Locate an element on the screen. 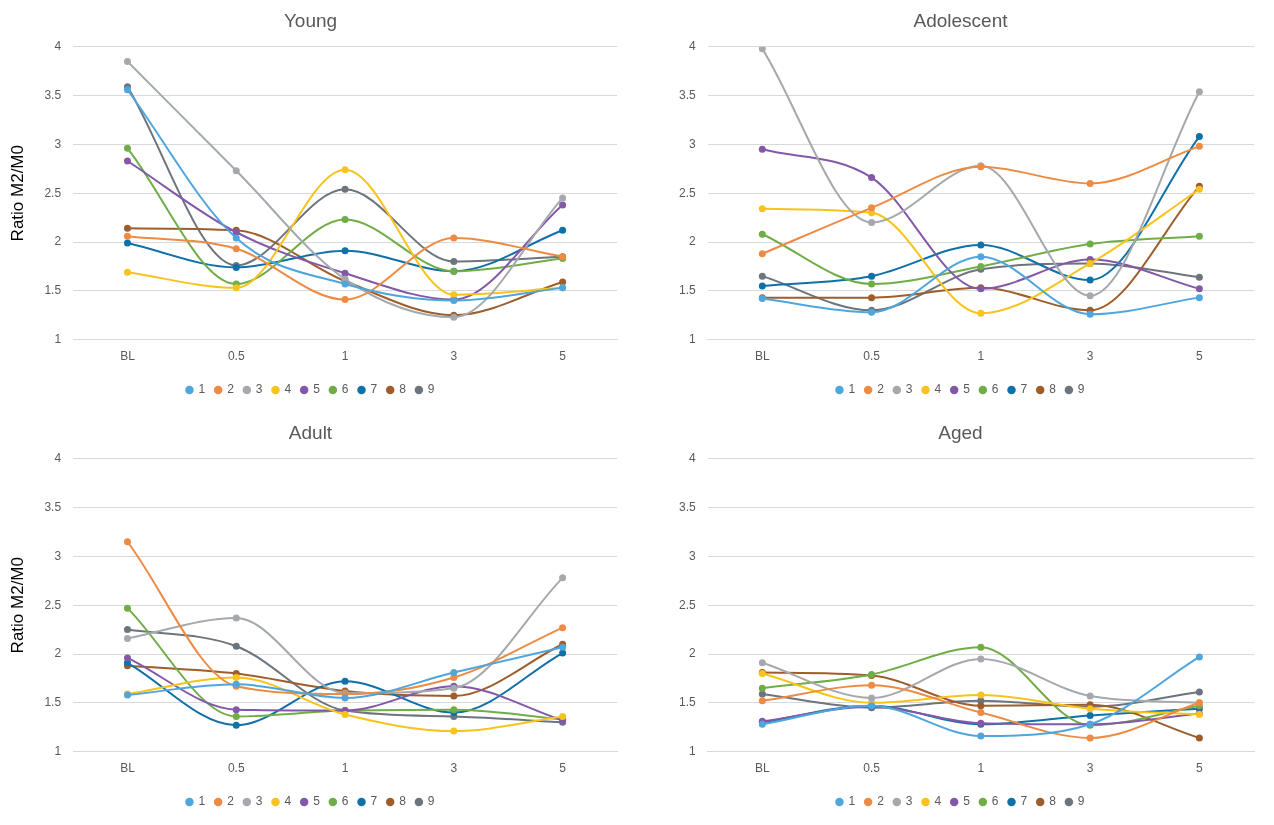 The width and height of the screenshot is (1274, 825). chart-title: Aged is located at coordinates (960, 432).